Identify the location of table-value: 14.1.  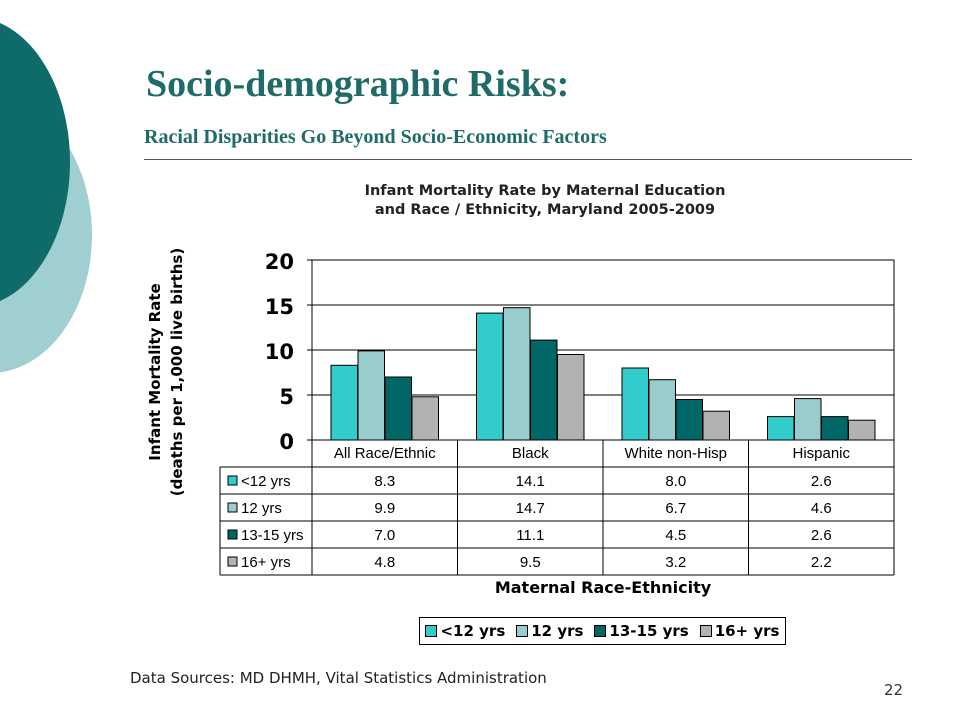
(530, 481).